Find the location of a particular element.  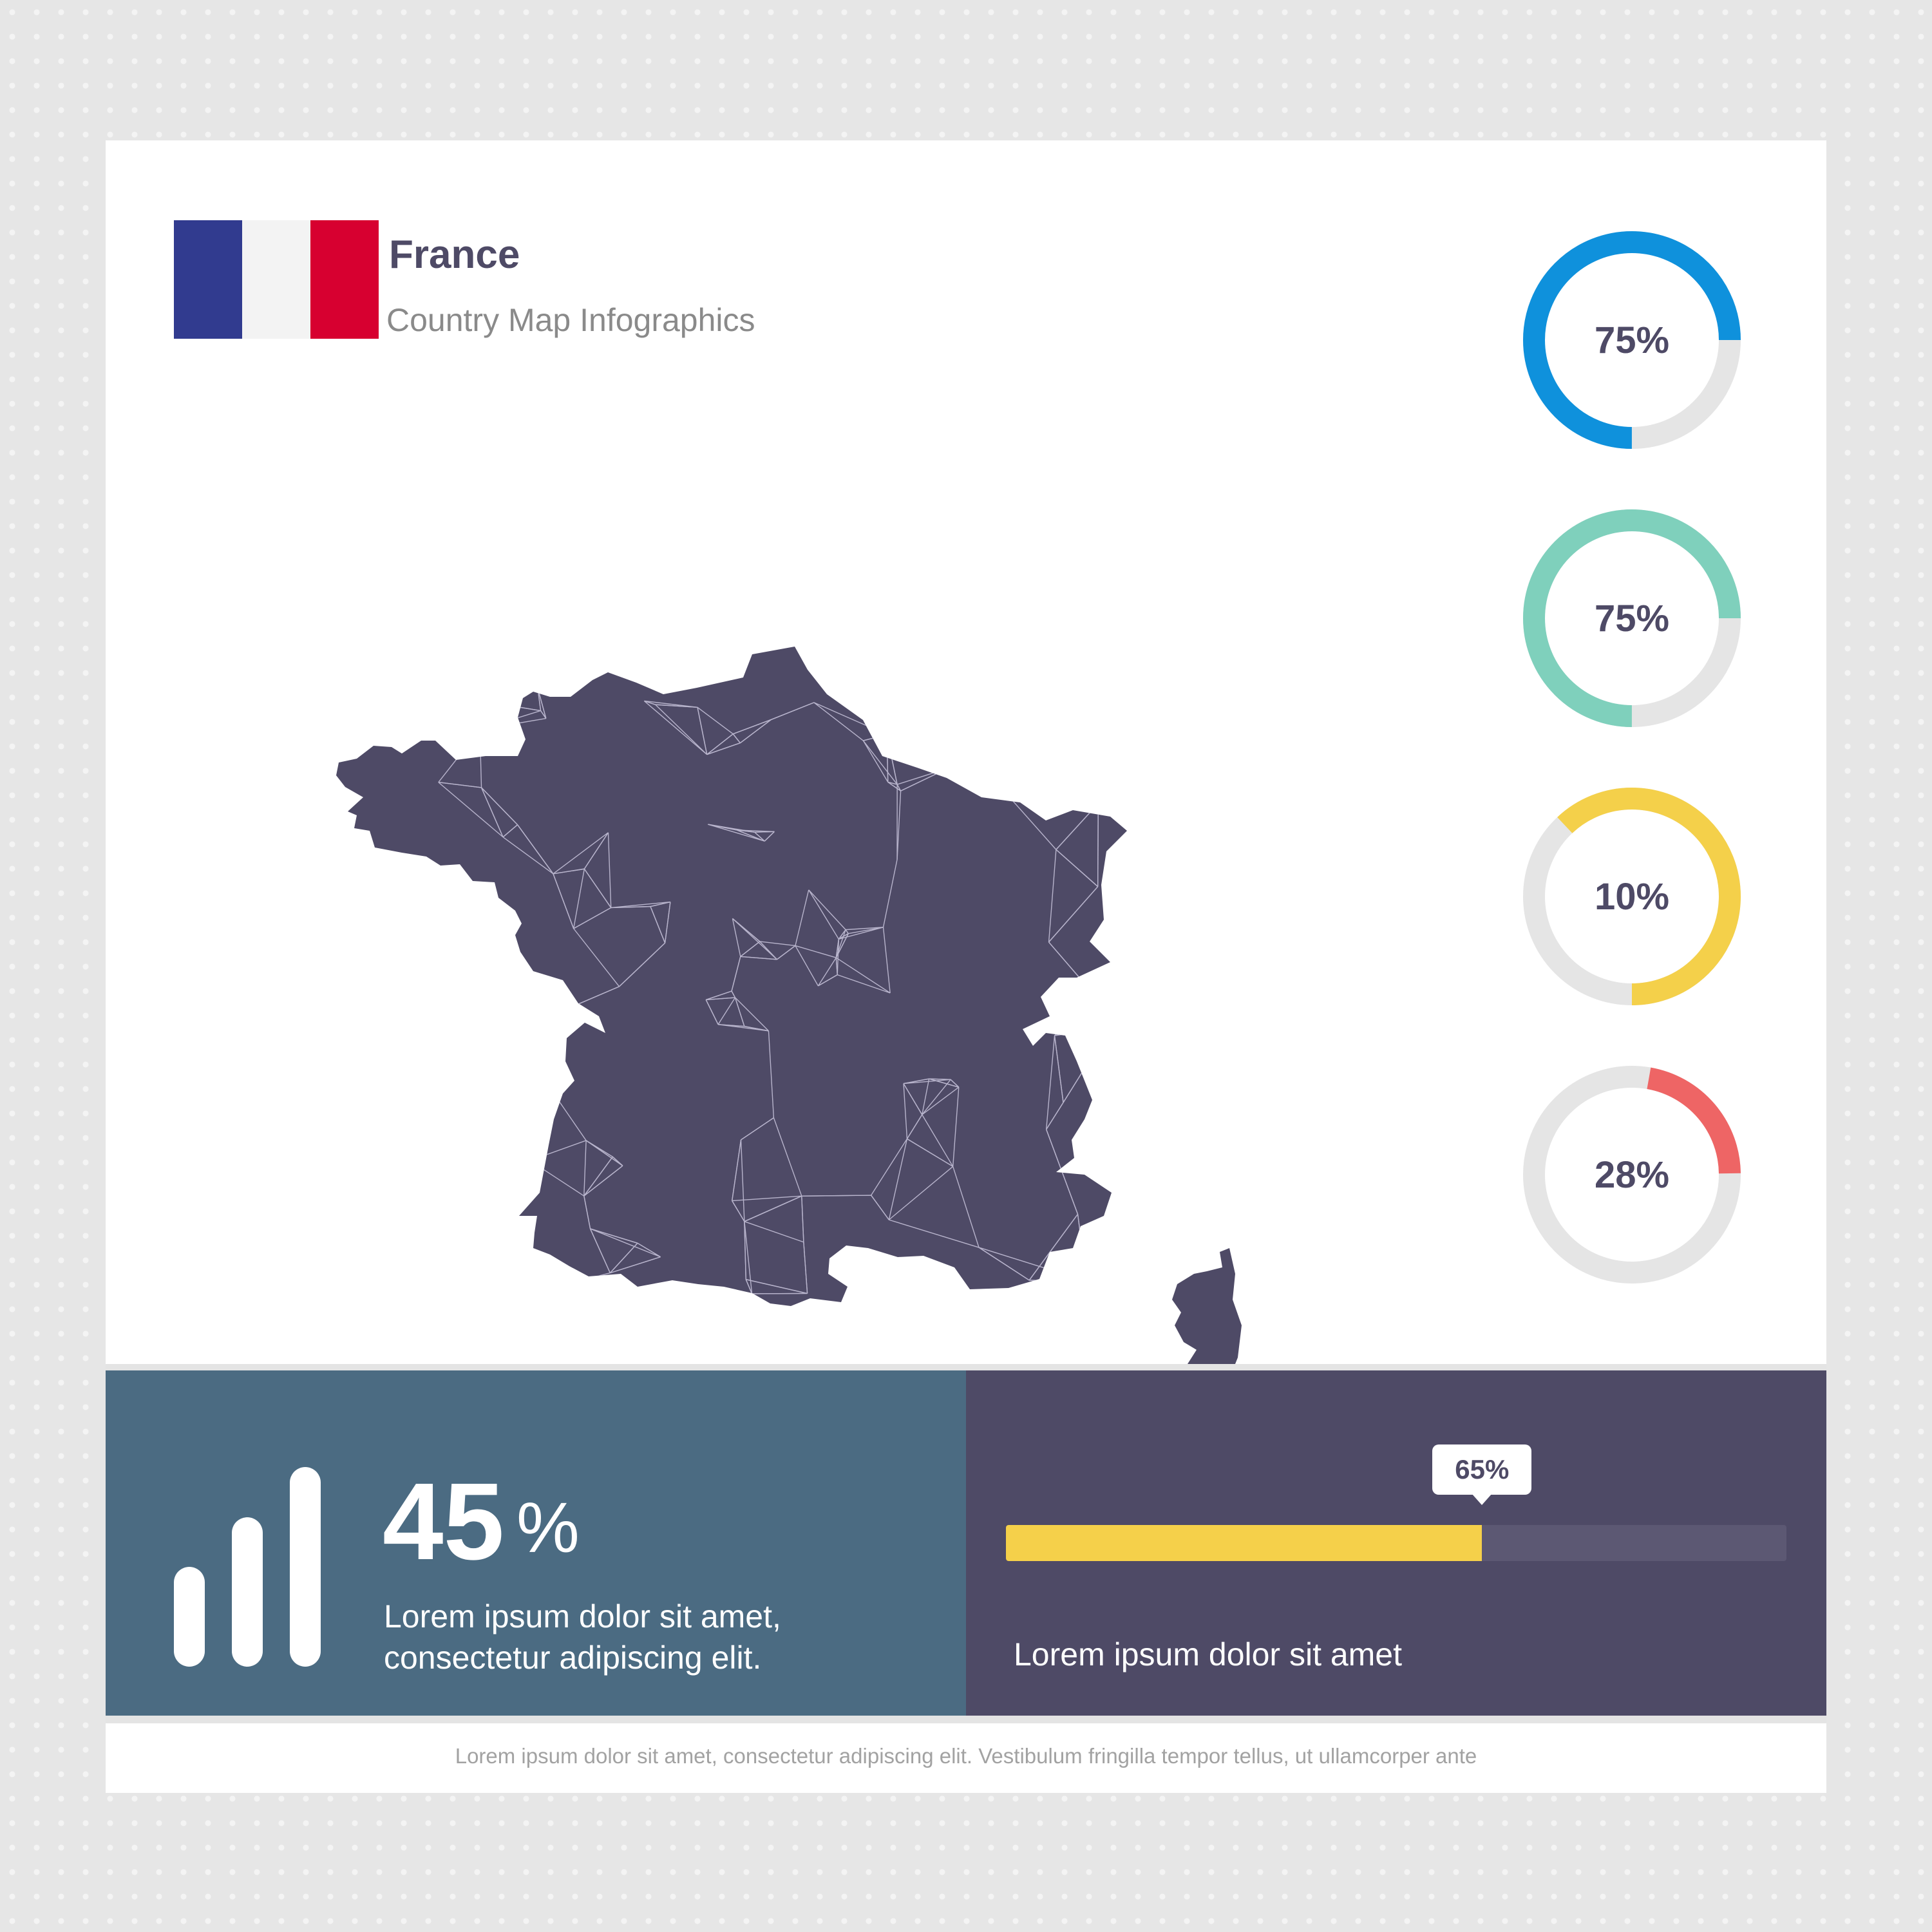

flag-icon is located at coordinates (277, 279).